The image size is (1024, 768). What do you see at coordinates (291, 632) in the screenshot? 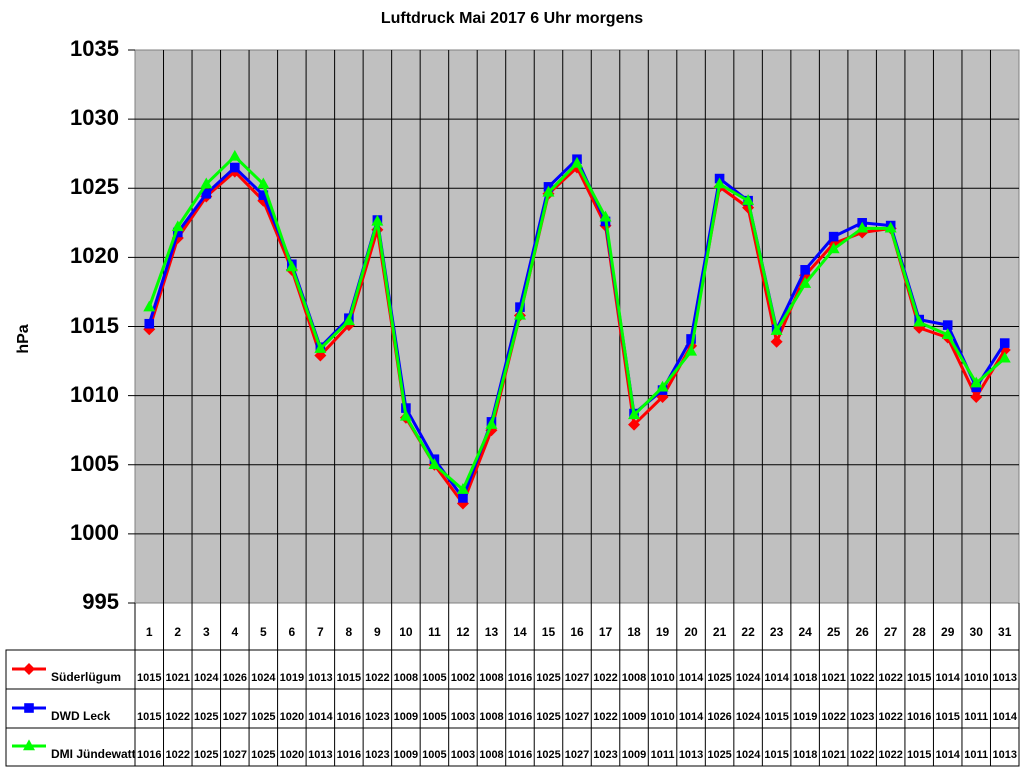
I see `table-header-day: 6` at bounding box center [291, 632].